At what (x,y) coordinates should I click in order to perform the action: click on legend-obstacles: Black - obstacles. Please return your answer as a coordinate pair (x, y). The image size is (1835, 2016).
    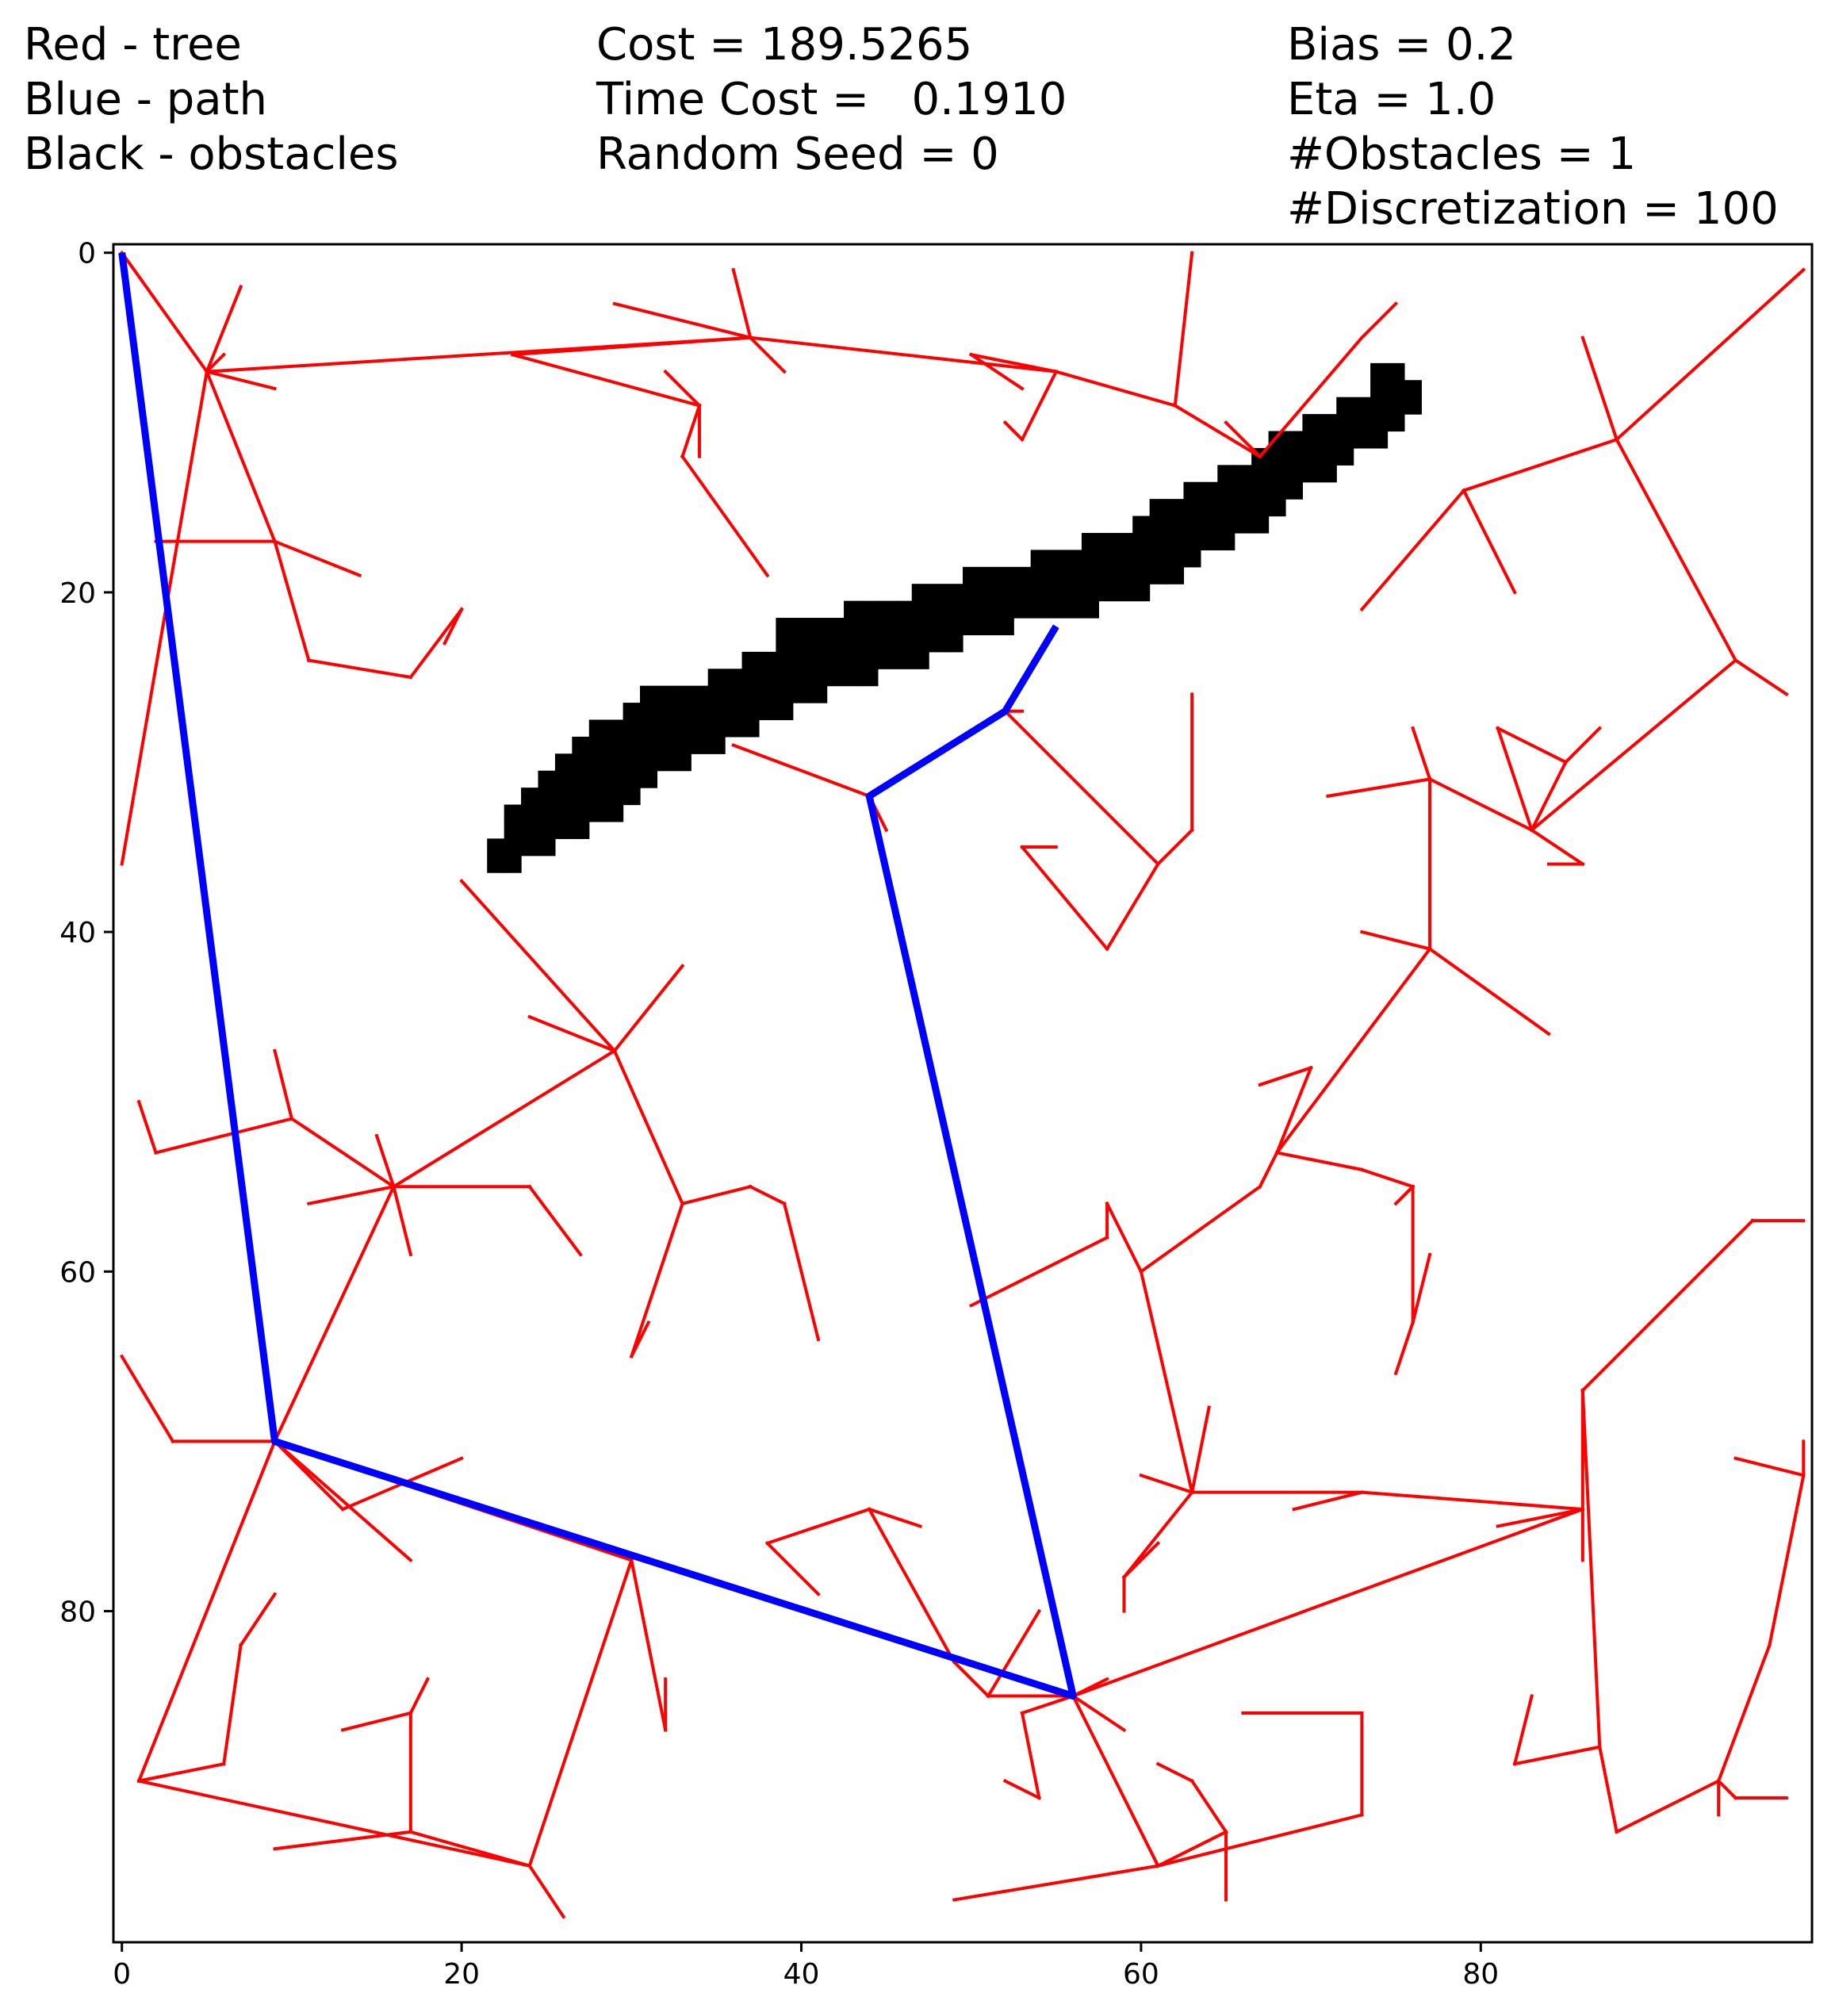
    Looking at the image, I should click on (211, 154).